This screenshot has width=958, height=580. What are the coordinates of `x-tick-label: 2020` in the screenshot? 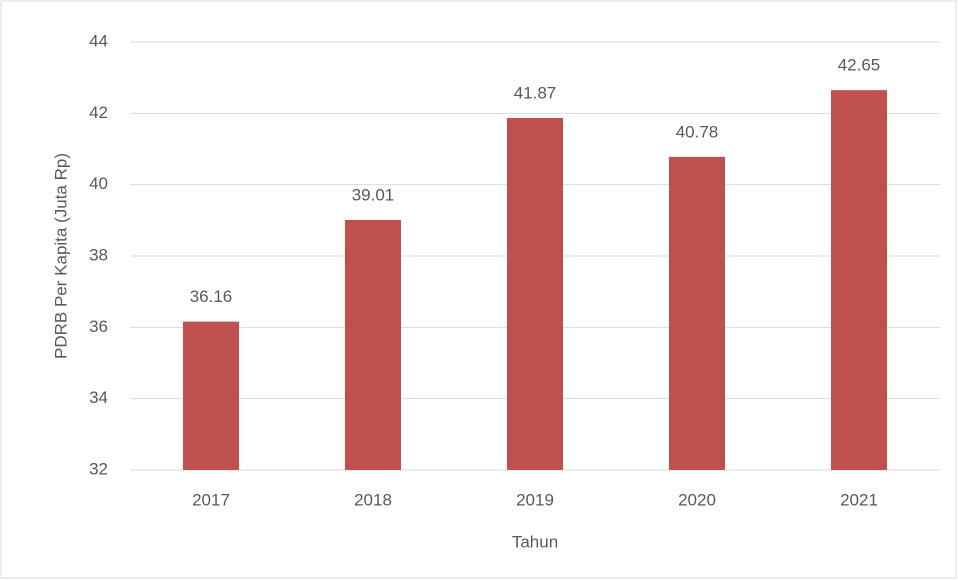 It's located at (697, 499).